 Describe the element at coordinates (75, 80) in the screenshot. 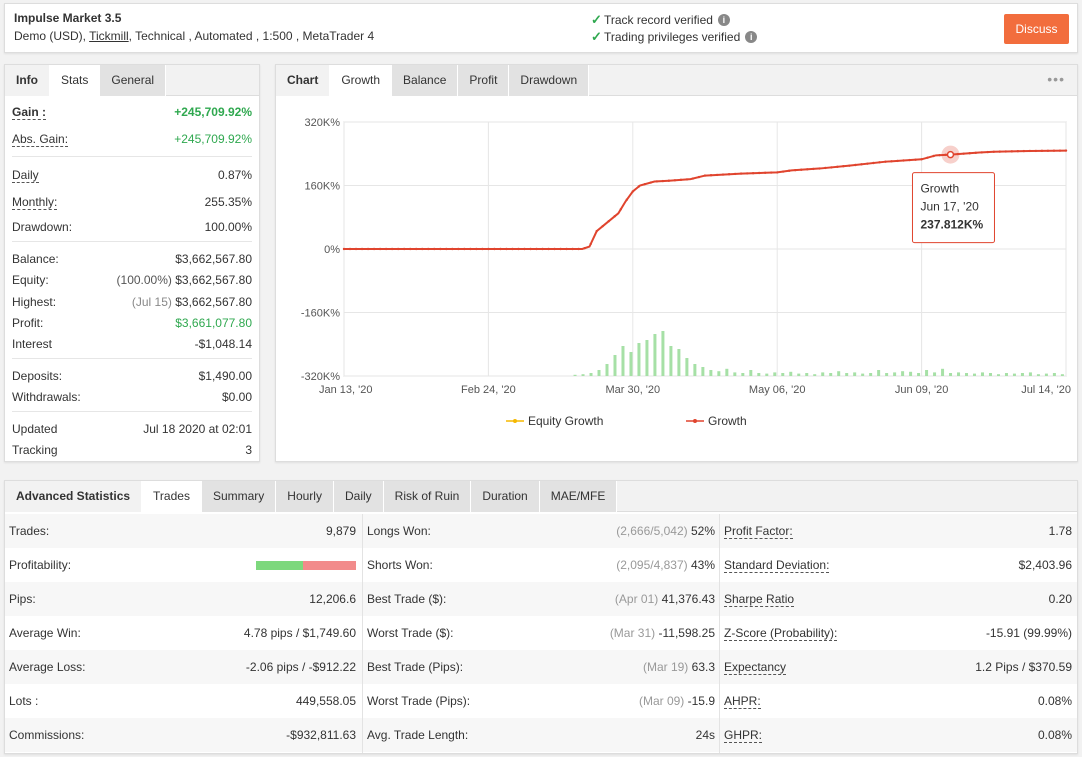

I see `tab-stats: Stats` at that location.